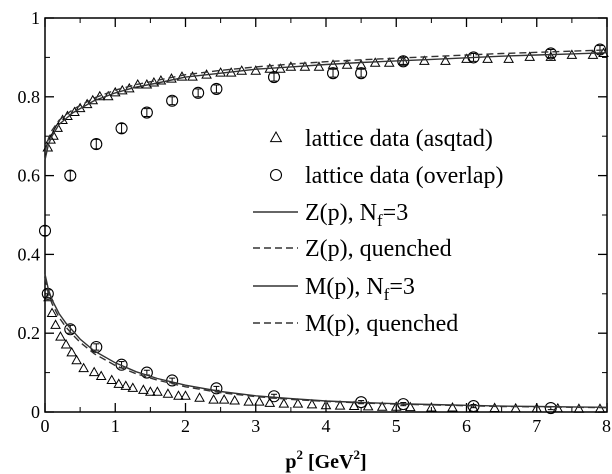 The image size is (612, 474). What do you see at coordinates (396, 426) in the screenshot?
I see `x-tick-label: 5` at bounding box center [396, 426].